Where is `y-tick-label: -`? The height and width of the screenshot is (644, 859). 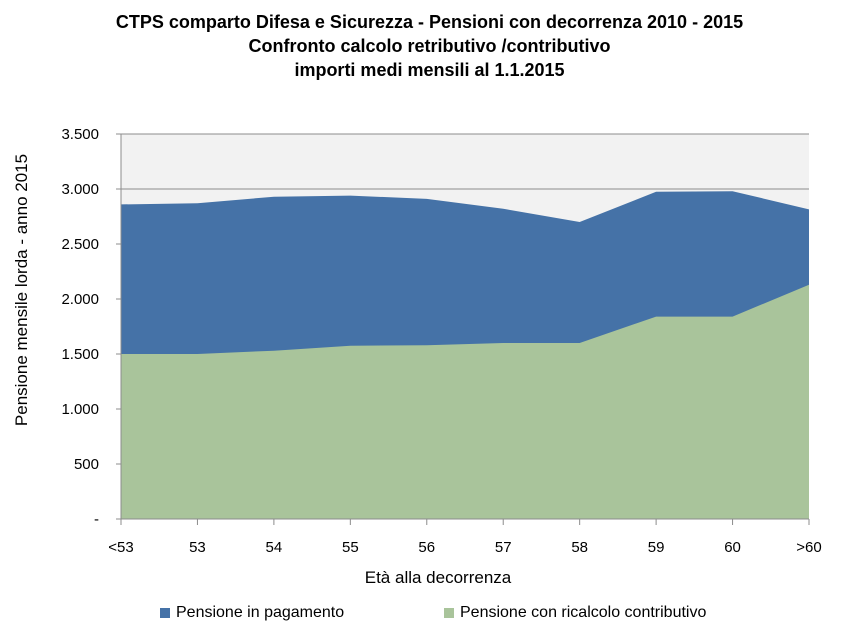 y-tick-label: - is located at coordinates (96, 519).